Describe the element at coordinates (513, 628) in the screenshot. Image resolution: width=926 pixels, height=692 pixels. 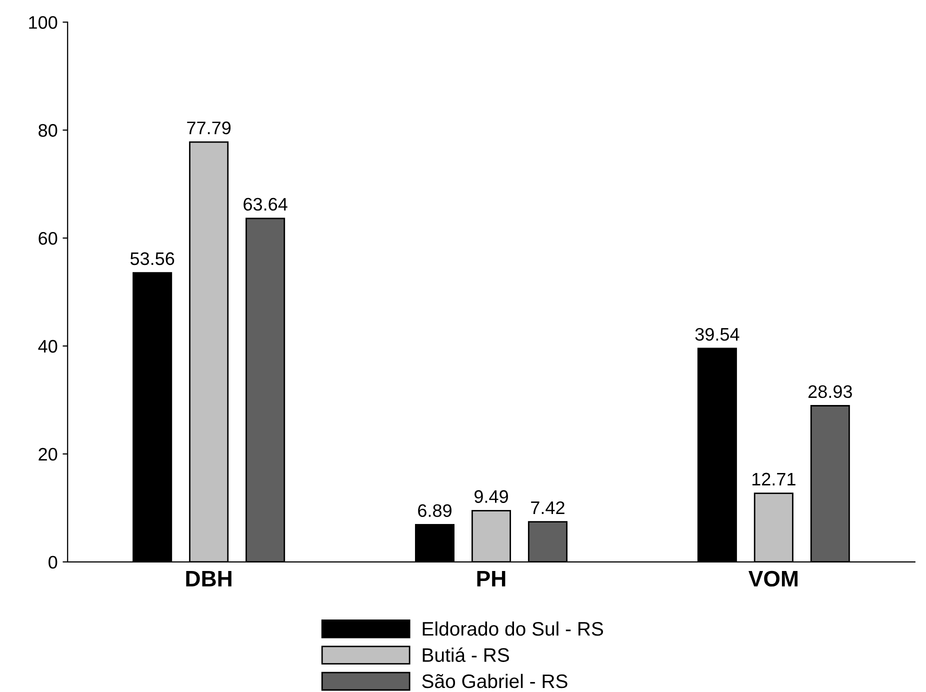
I see `legend-label: Eldorado do Sul - RS` at that location.